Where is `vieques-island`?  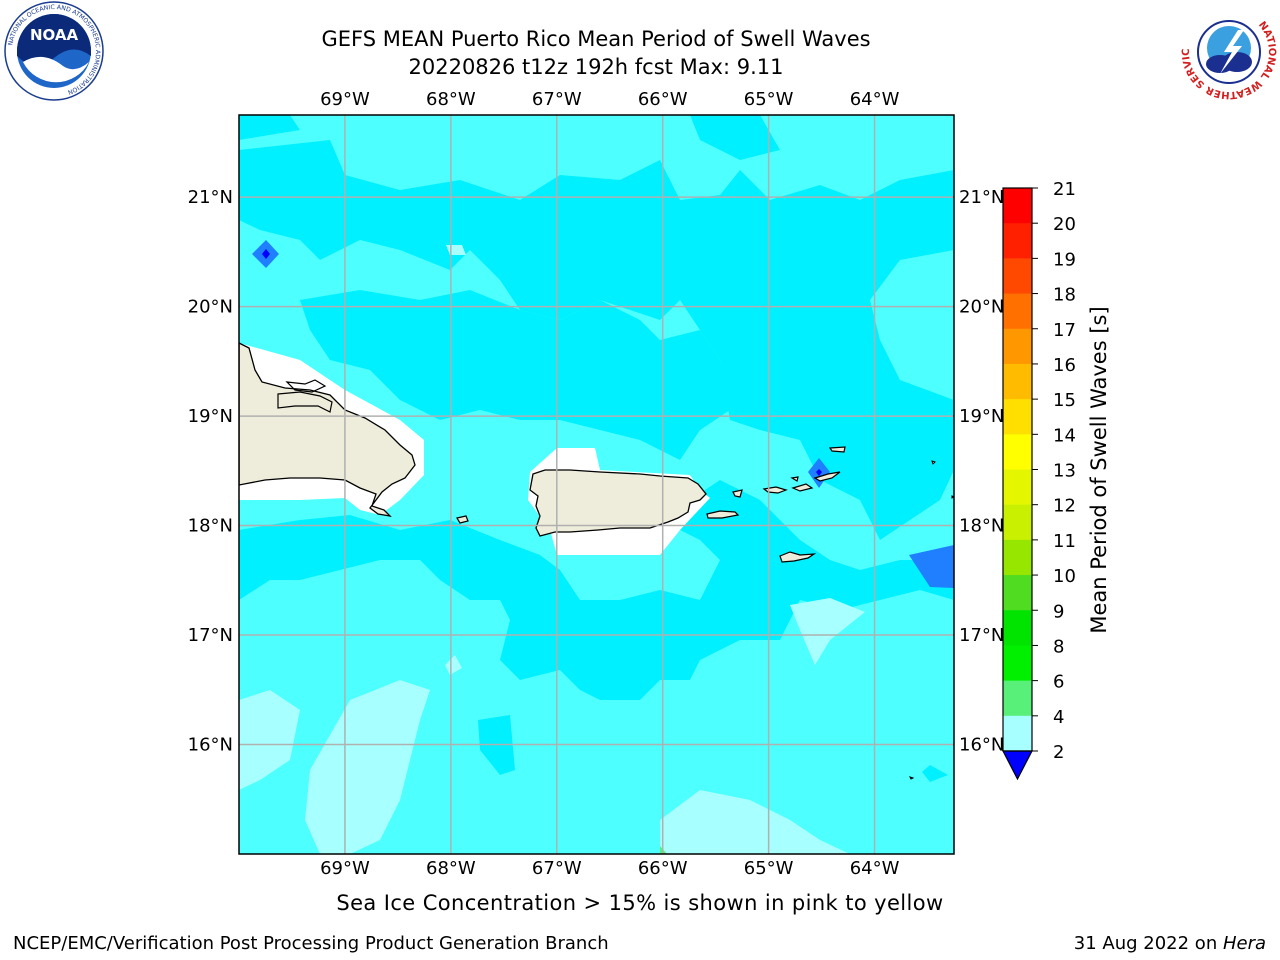 vieques-island is located at coordinates (723, 514).